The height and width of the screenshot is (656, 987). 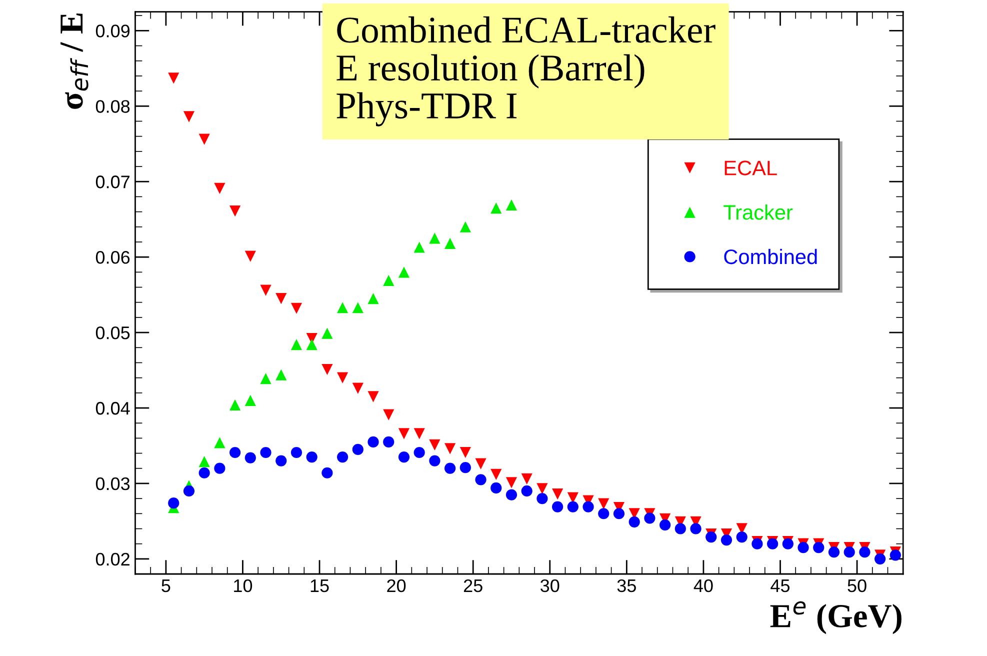 I want to click on y-tick-label: 0.02, so click(x=113, y=559).